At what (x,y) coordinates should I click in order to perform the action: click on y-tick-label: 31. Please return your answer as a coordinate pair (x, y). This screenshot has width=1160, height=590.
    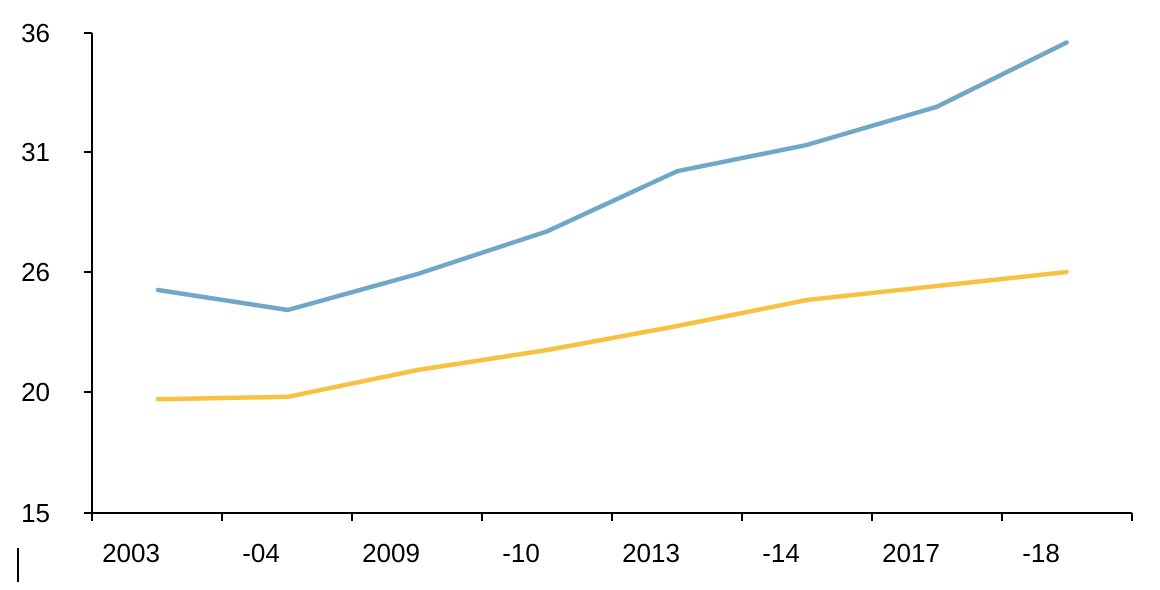
    Looking at the image, I should click on (35, 152).